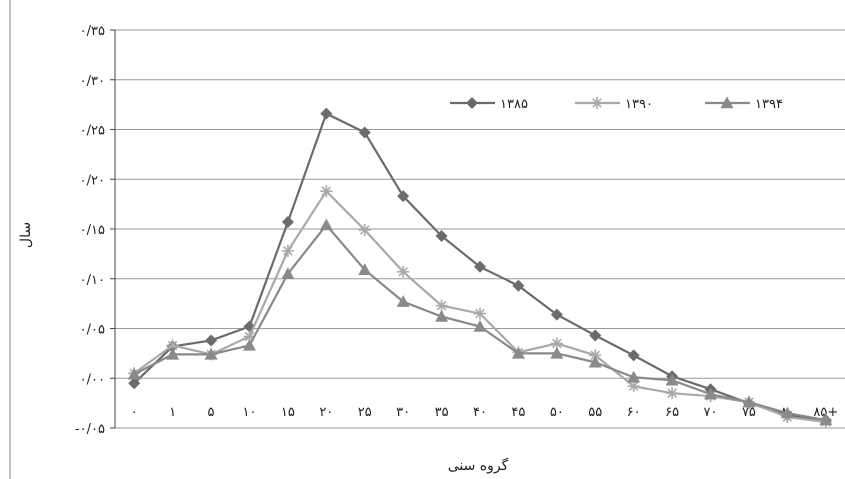  What do you see at coordinates (92, 31) in the screenshot?
I see `y-tick-label: ۰/۳۵` at bounding box center [92, 31].